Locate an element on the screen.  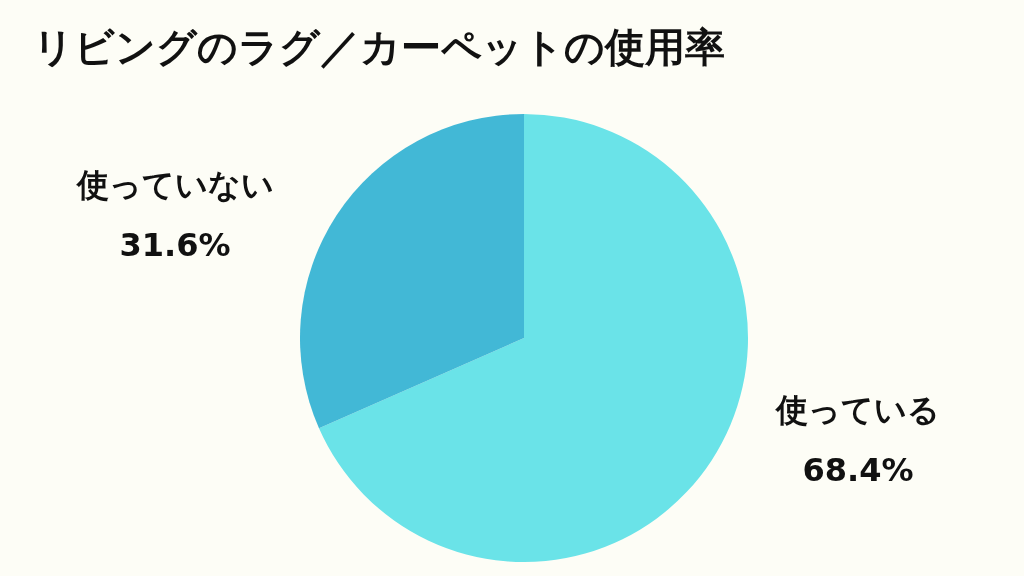
slice-label: 使っている is located at coordinates (857, 410).